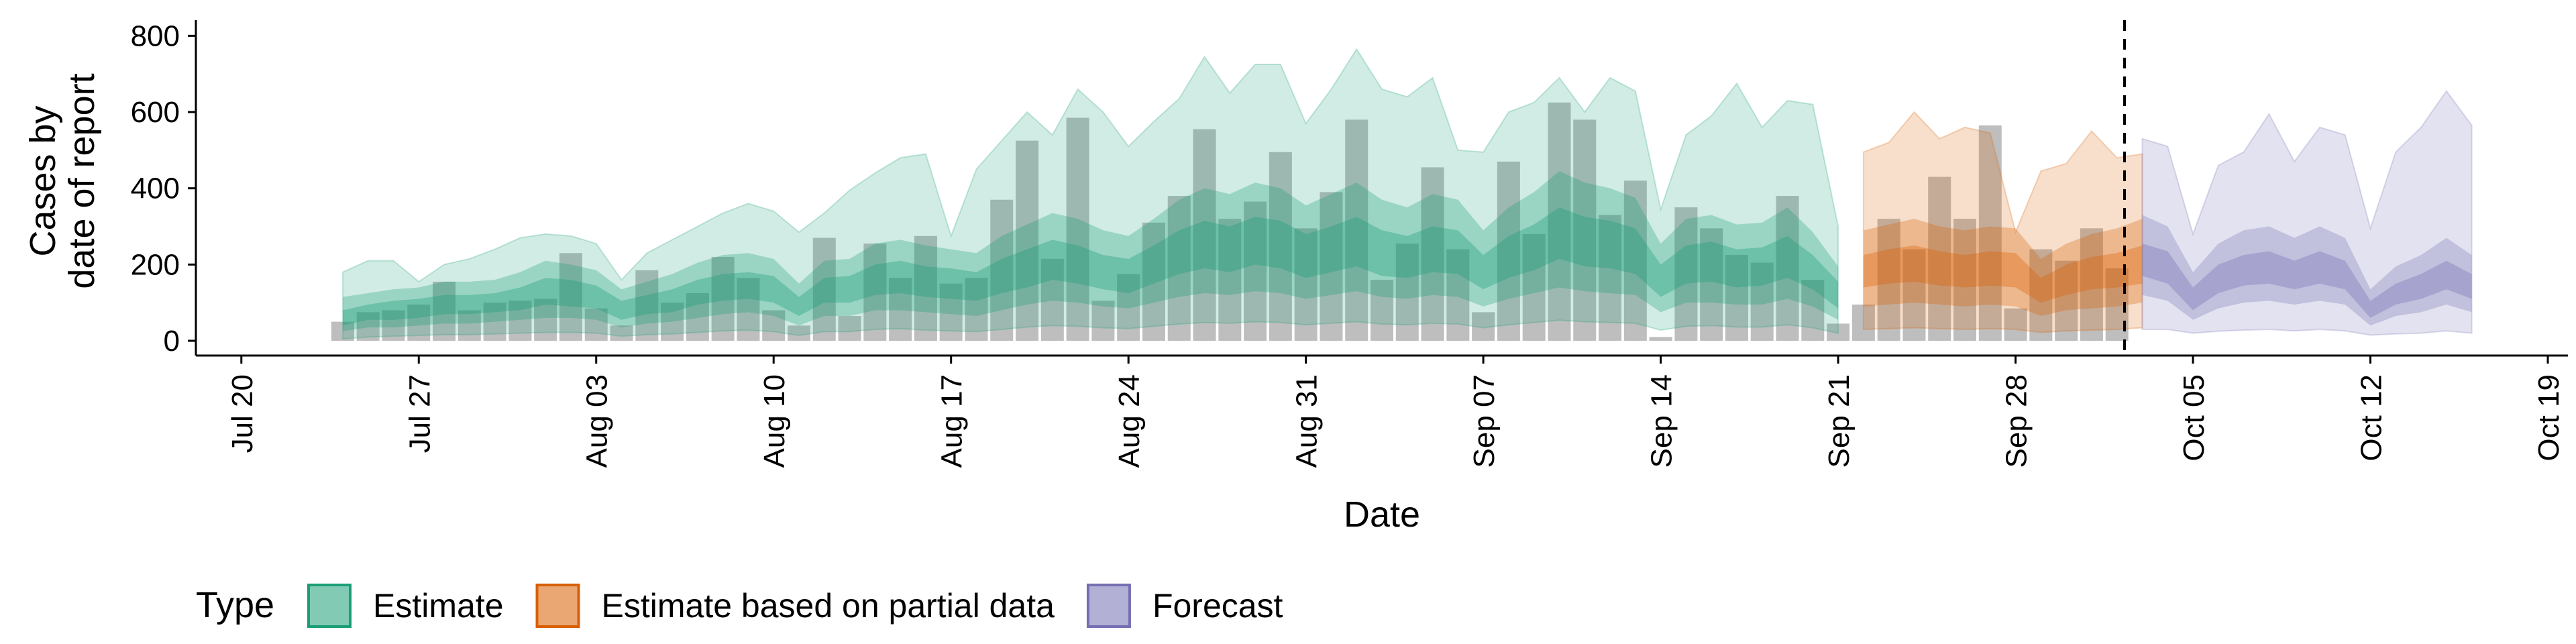  I want to click on y-tick-label: 200, so click(155, 264).